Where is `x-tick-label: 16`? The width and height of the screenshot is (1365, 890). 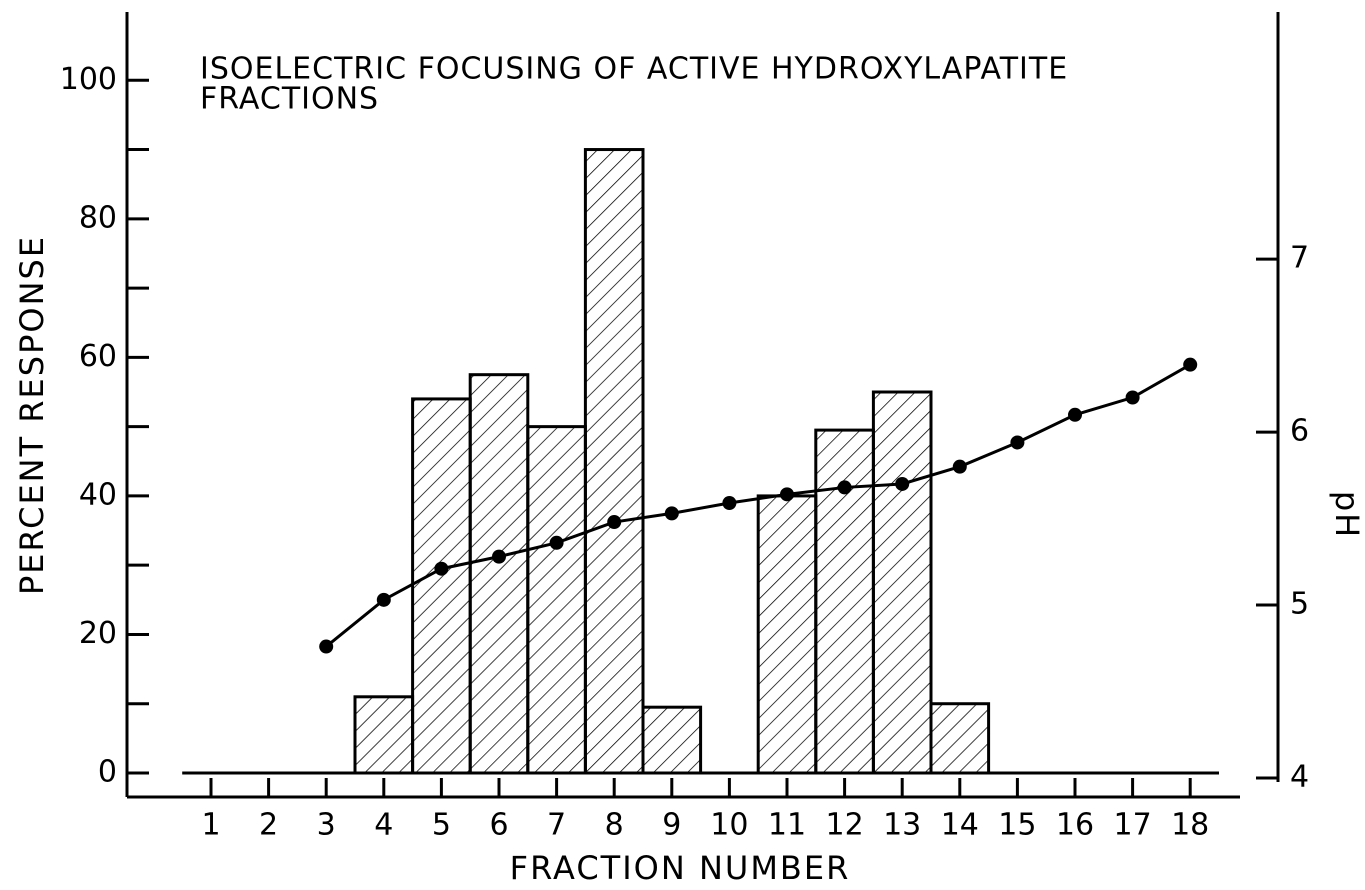 x-tick-label: 16 is located at coordinates (1075, 825).